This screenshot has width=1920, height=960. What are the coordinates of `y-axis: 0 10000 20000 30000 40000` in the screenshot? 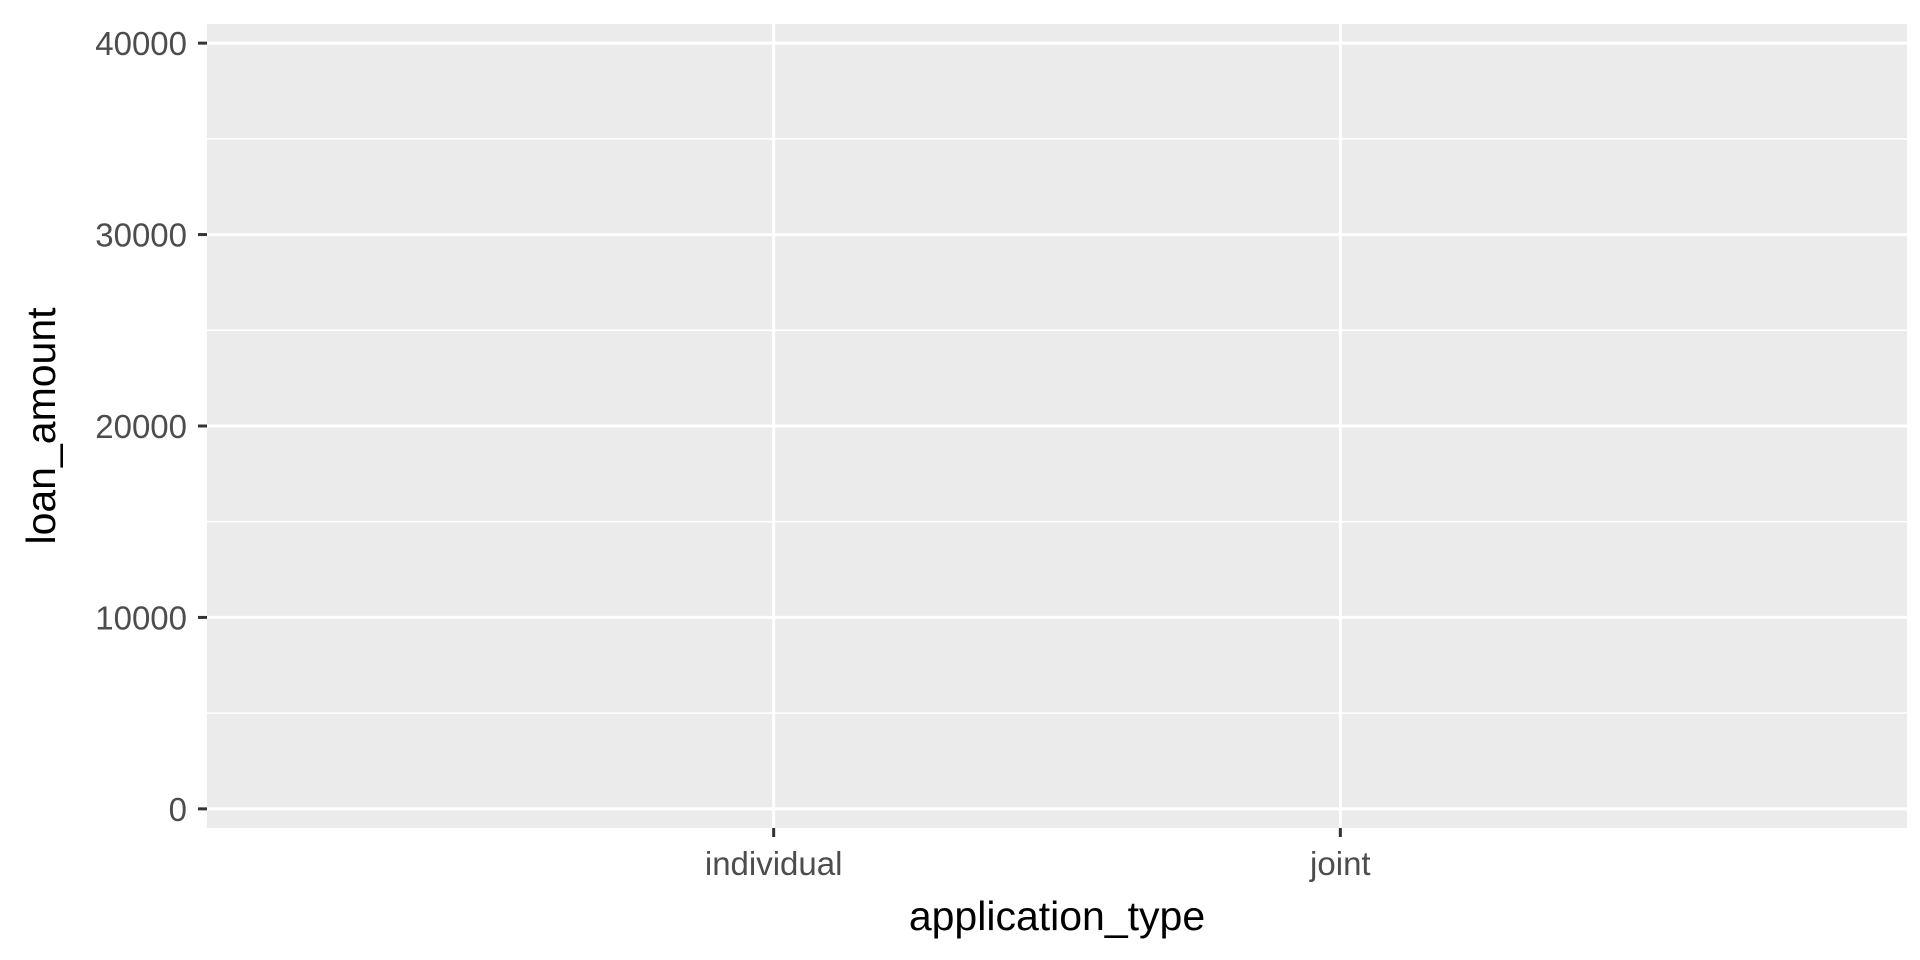 It's located at (151, 426).